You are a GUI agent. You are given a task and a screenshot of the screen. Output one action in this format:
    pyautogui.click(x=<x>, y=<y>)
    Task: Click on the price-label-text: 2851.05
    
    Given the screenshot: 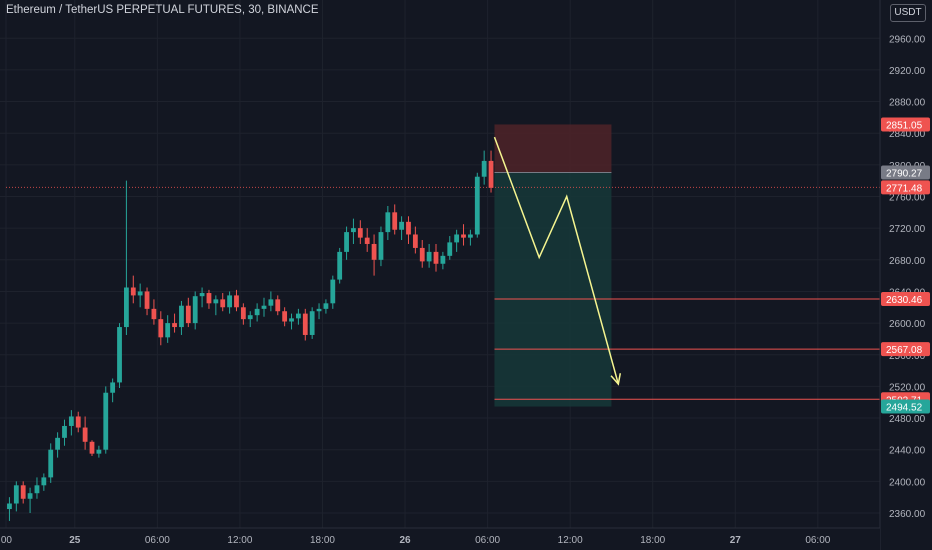 What is the action you would take?
    pyautogui.click(x=904, y=125)
    